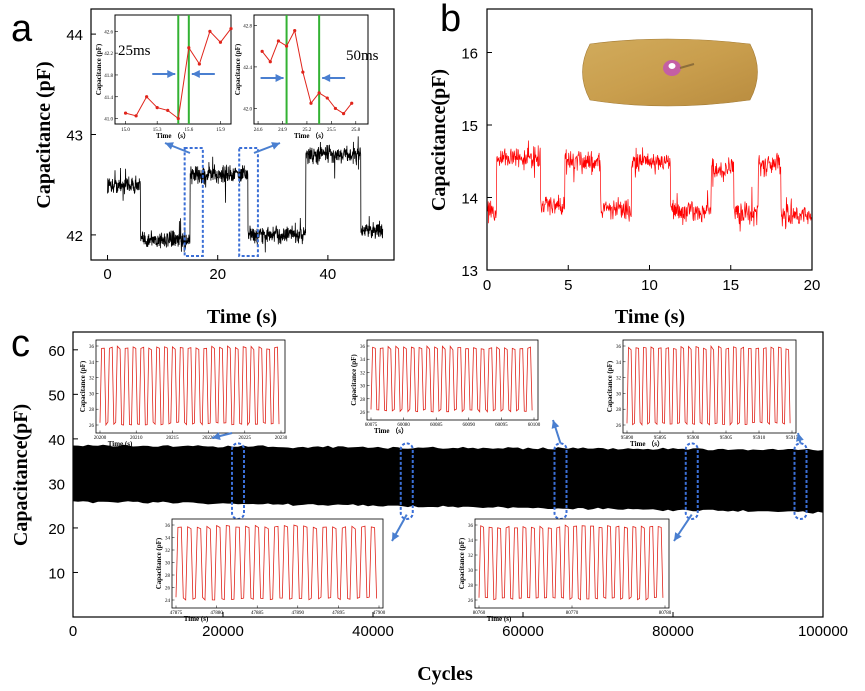 The width and height of the screenshot is (865, 691). What do you see at coordinates (471, 556) in the screenshot?
I see `inset-c5-ytick-label: 32` at bounding box center [471, 556].